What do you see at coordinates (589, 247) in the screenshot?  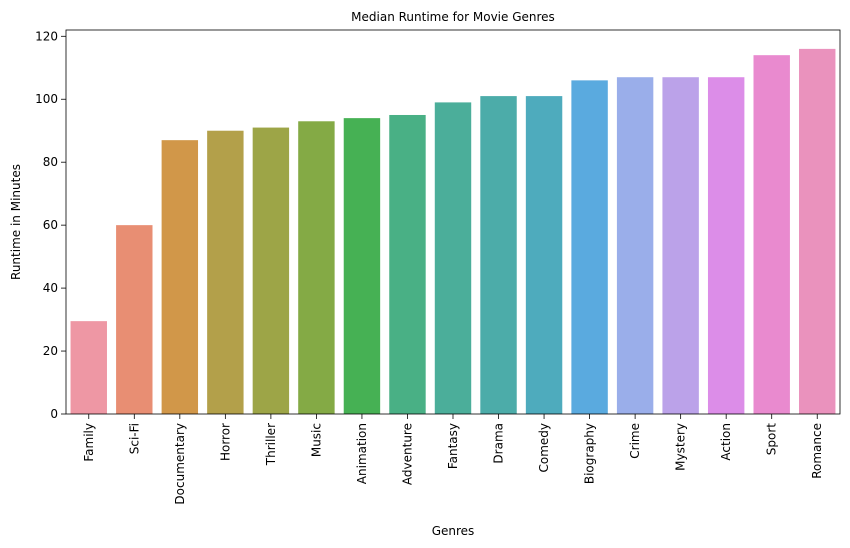 I see `bar-biography` at bounding box center [589, 247].